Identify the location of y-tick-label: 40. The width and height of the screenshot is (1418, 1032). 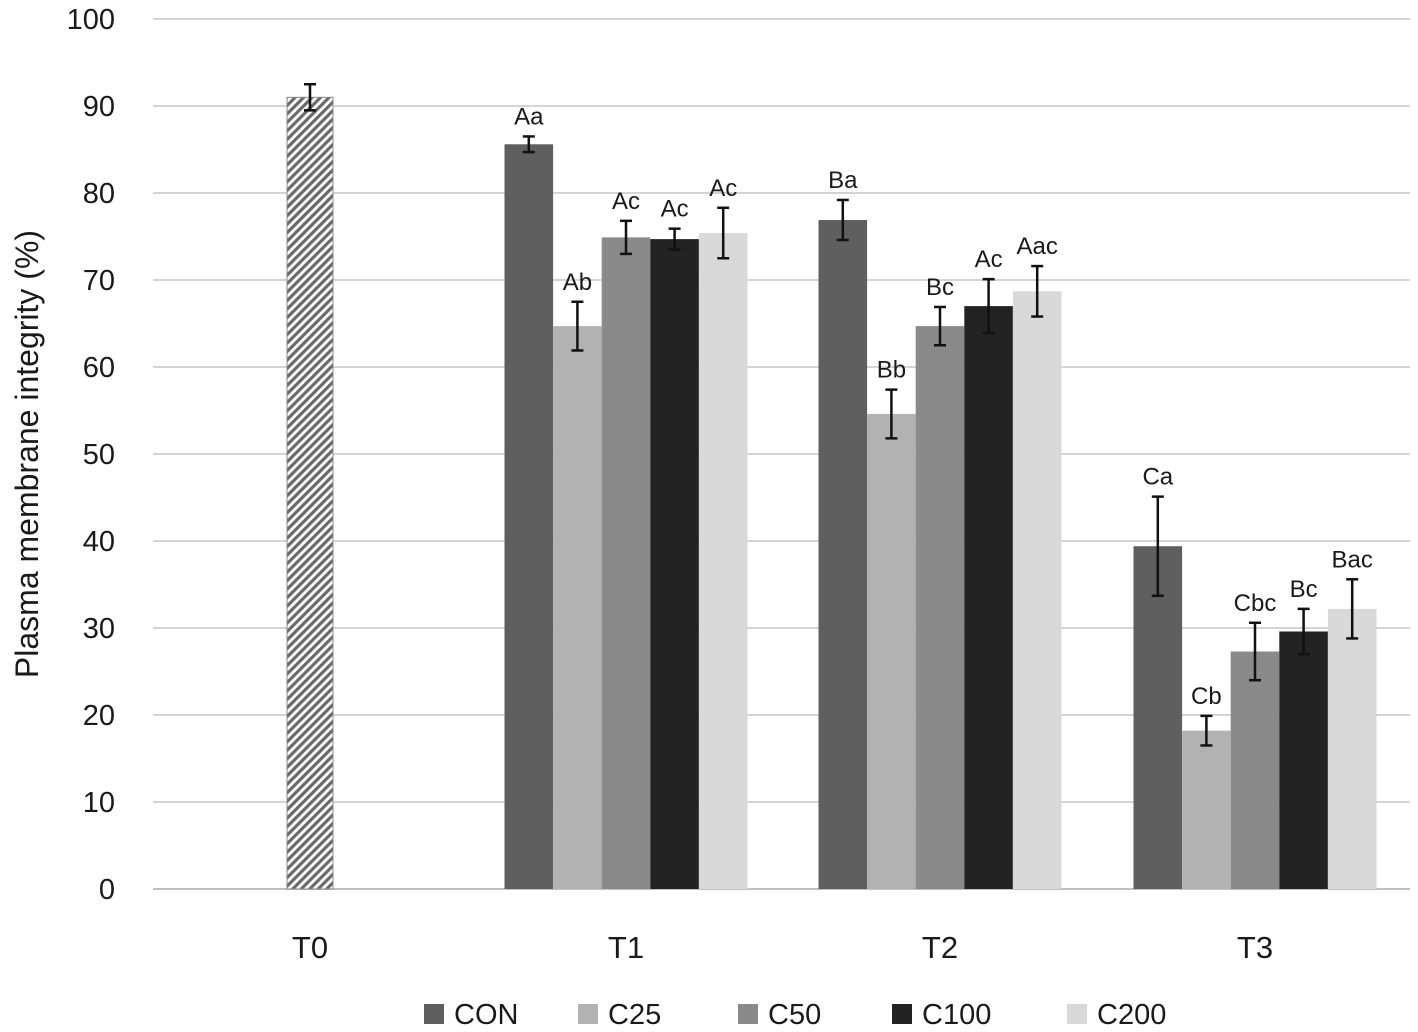
(99, 542).